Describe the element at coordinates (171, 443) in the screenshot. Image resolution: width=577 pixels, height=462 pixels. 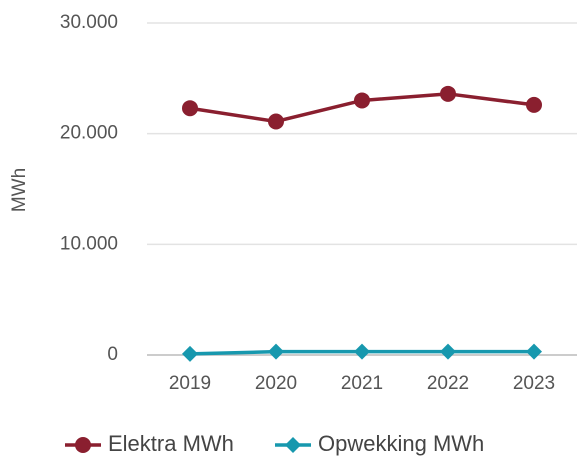
I see `legend-label: Elektra MWh` at that location.